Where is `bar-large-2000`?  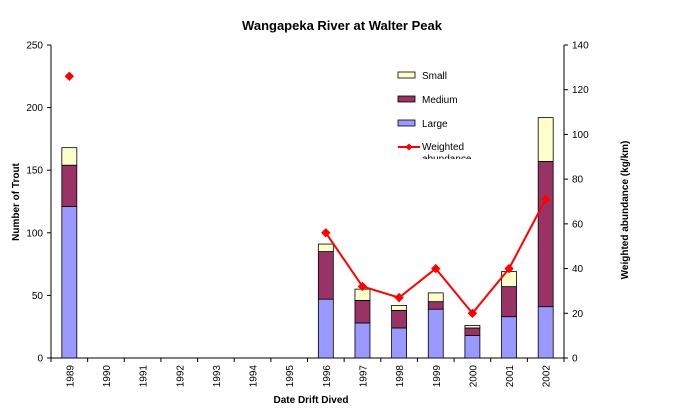 bar-large-2000 is located at coordinates (472, 347).